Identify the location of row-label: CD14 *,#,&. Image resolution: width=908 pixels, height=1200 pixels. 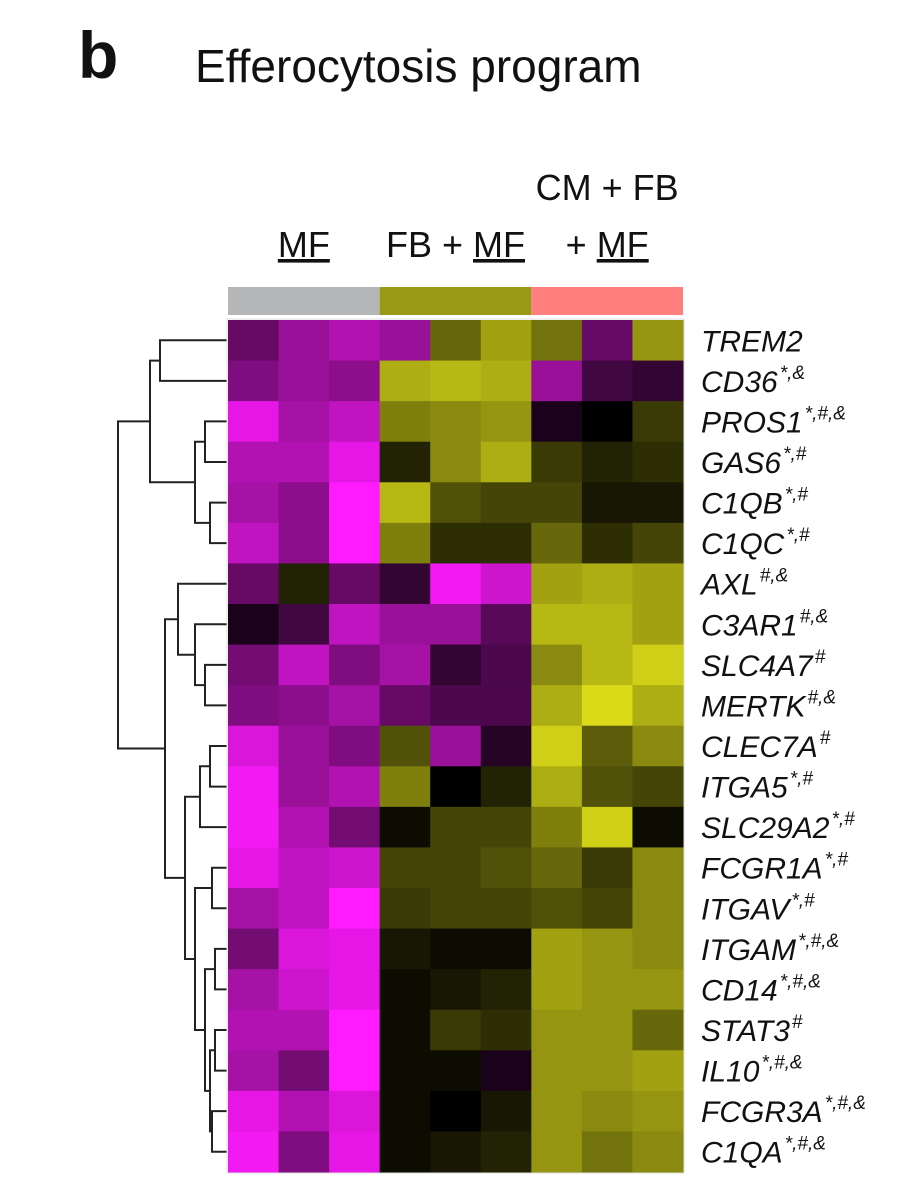
(761, 989).